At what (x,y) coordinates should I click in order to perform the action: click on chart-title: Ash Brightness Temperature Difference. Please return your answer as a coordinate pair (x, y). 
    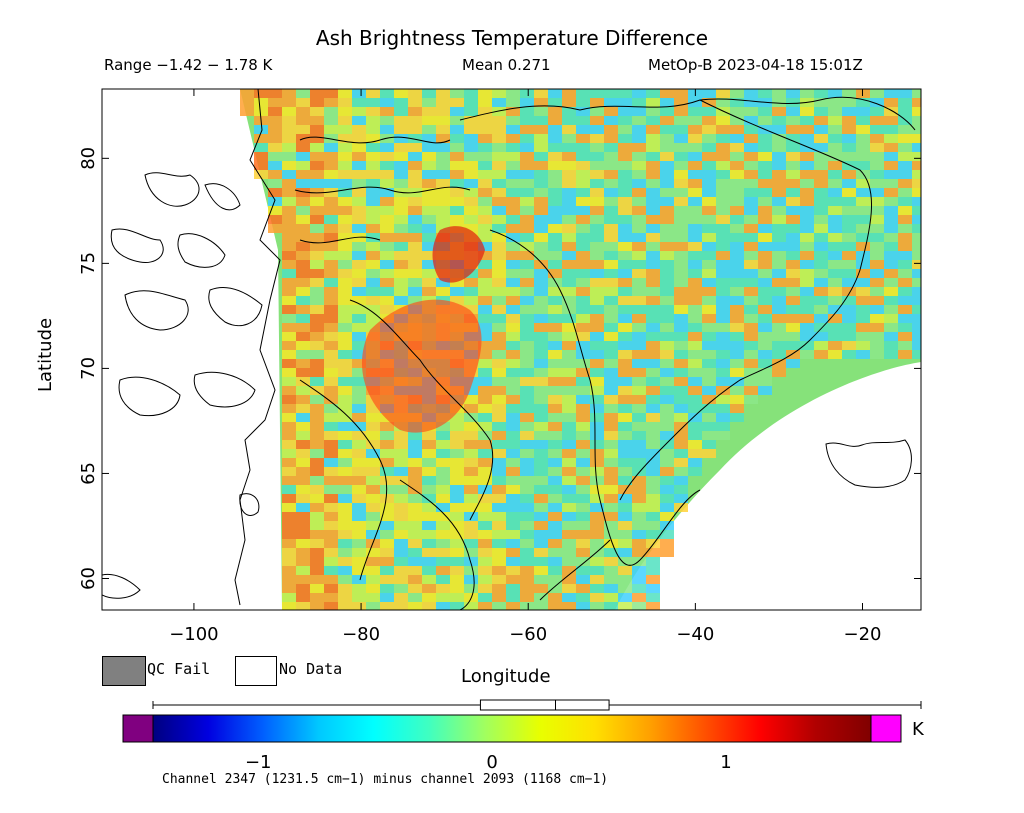
    Looking at the image, I should click on (512, 38).